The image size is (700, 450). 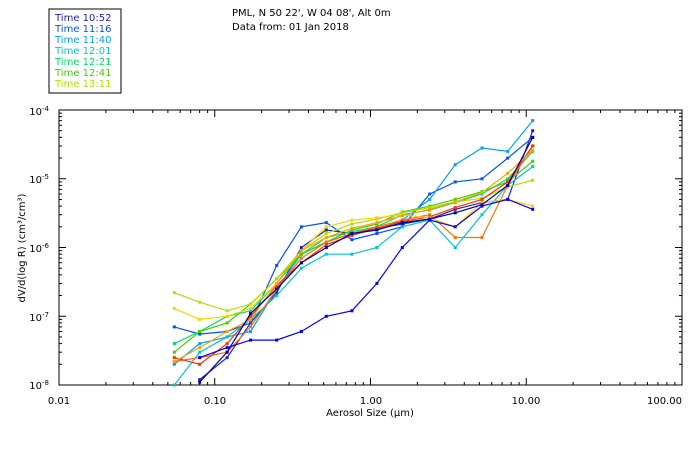 I want to click on x-axis-label: Aerosol Size (μm), so click(x=370, y=413).